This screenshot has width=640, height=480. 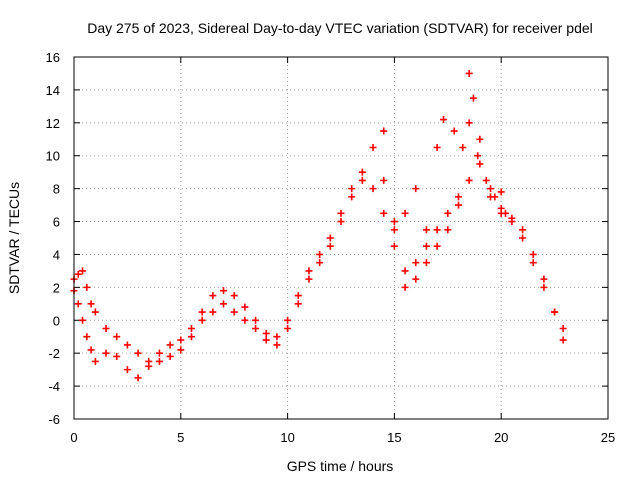 What do you see at coordinates (608, 437) in the screenshot?
I see `x-tick-label: 25` at bounding box center [608, 437].